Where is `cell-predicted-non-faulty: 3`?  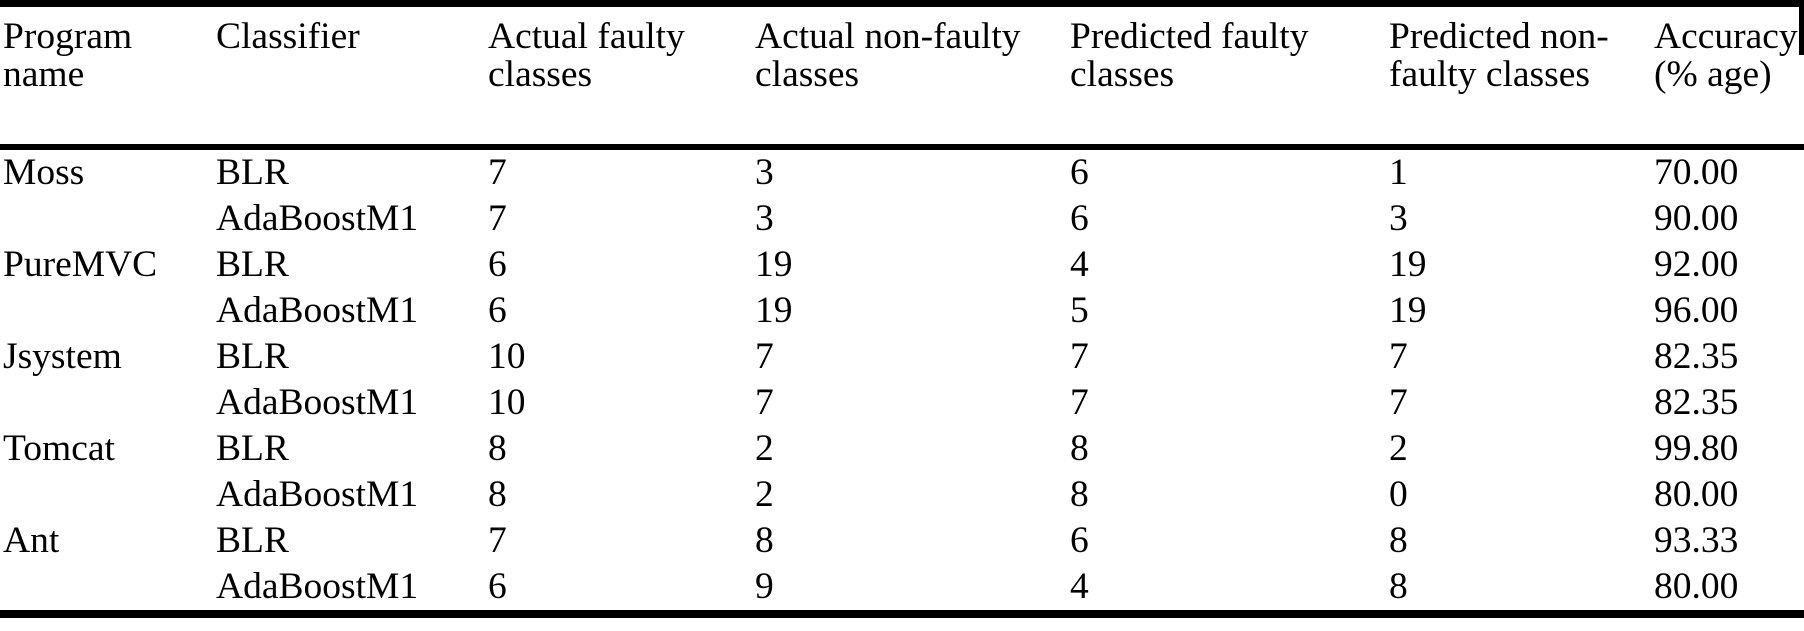 cell-predicted-non-faulty: 3 is located at coordinates (1398, 218).